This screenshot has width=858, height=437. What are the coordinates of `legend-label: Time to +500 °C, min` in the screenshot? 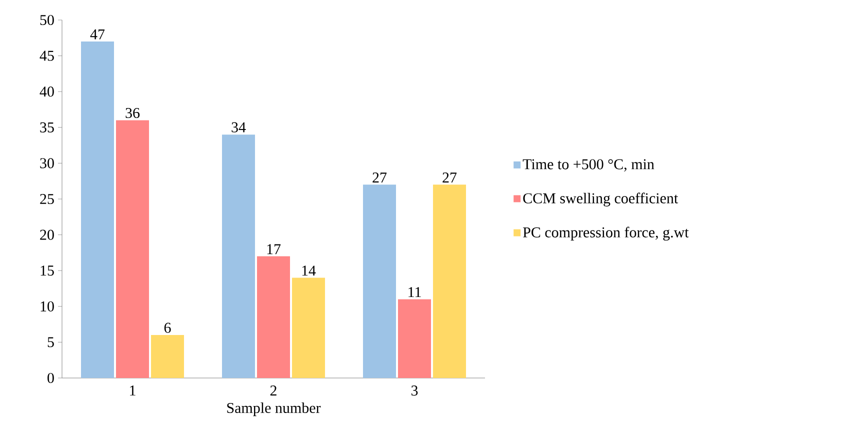 It's located at (588, 165).